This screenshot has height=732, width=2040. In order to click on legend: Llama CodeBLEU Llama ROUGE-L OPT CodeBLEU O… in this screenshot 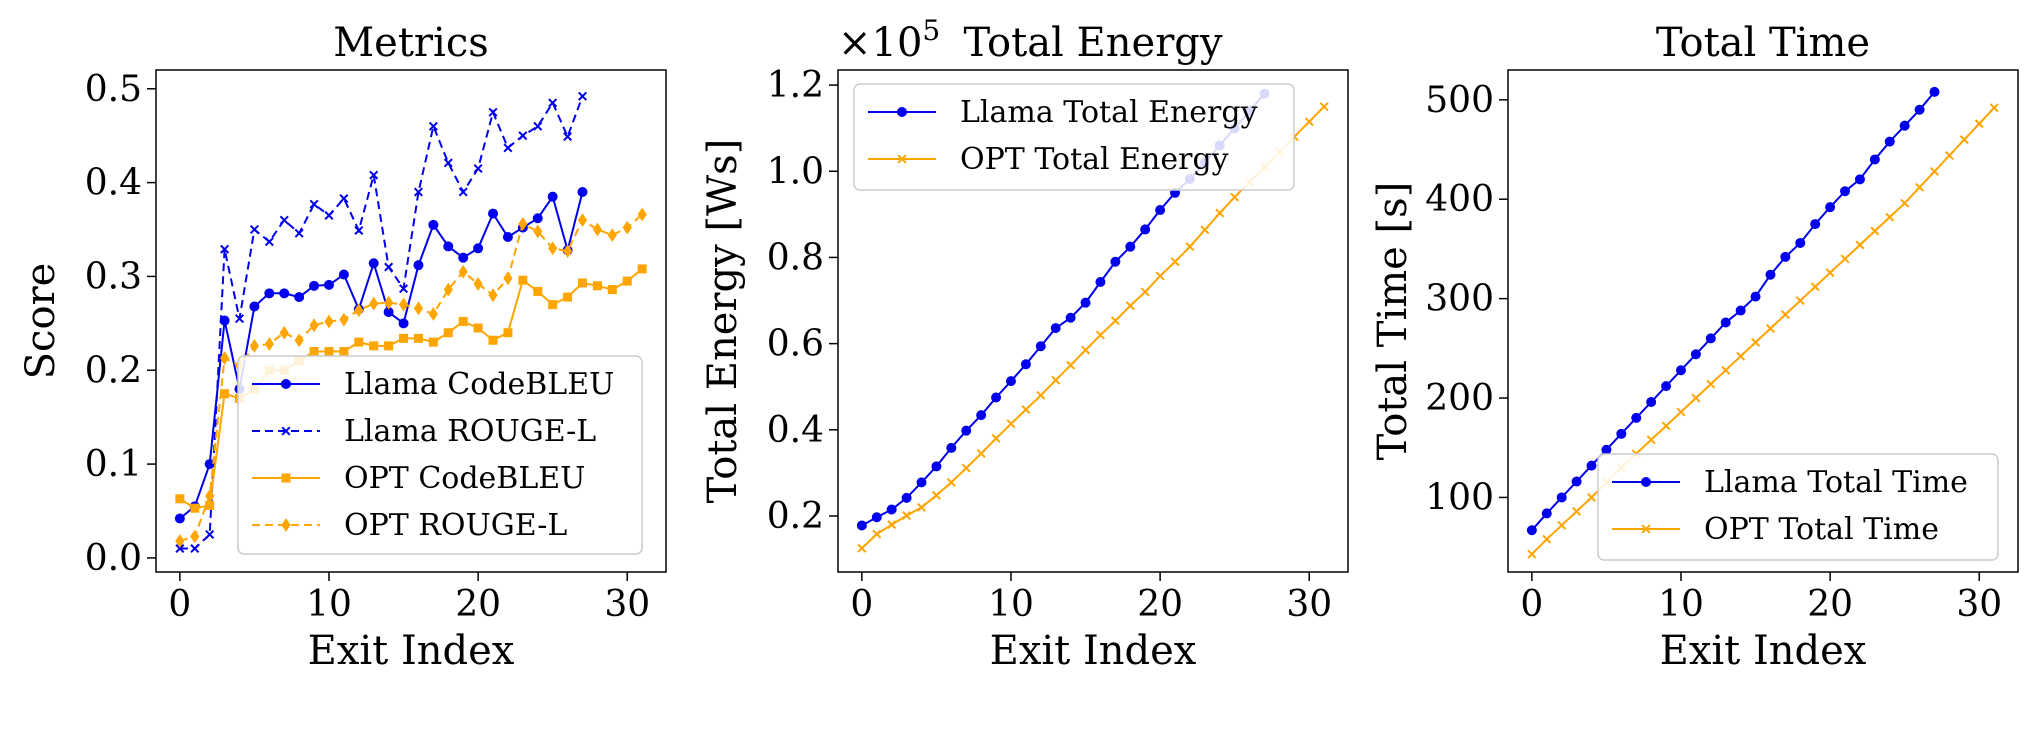, I will do `click(440, 455)`.